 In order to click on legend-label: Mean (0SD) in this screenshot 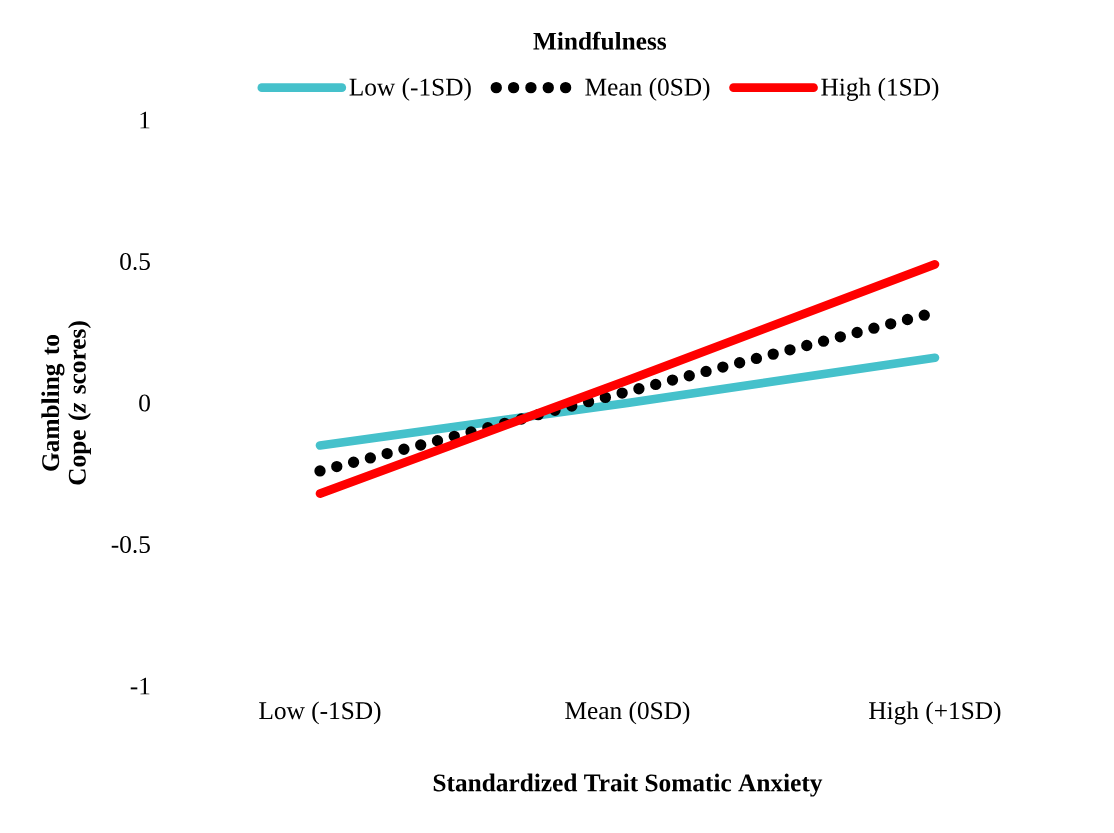, I will do `click(647, 89)`.